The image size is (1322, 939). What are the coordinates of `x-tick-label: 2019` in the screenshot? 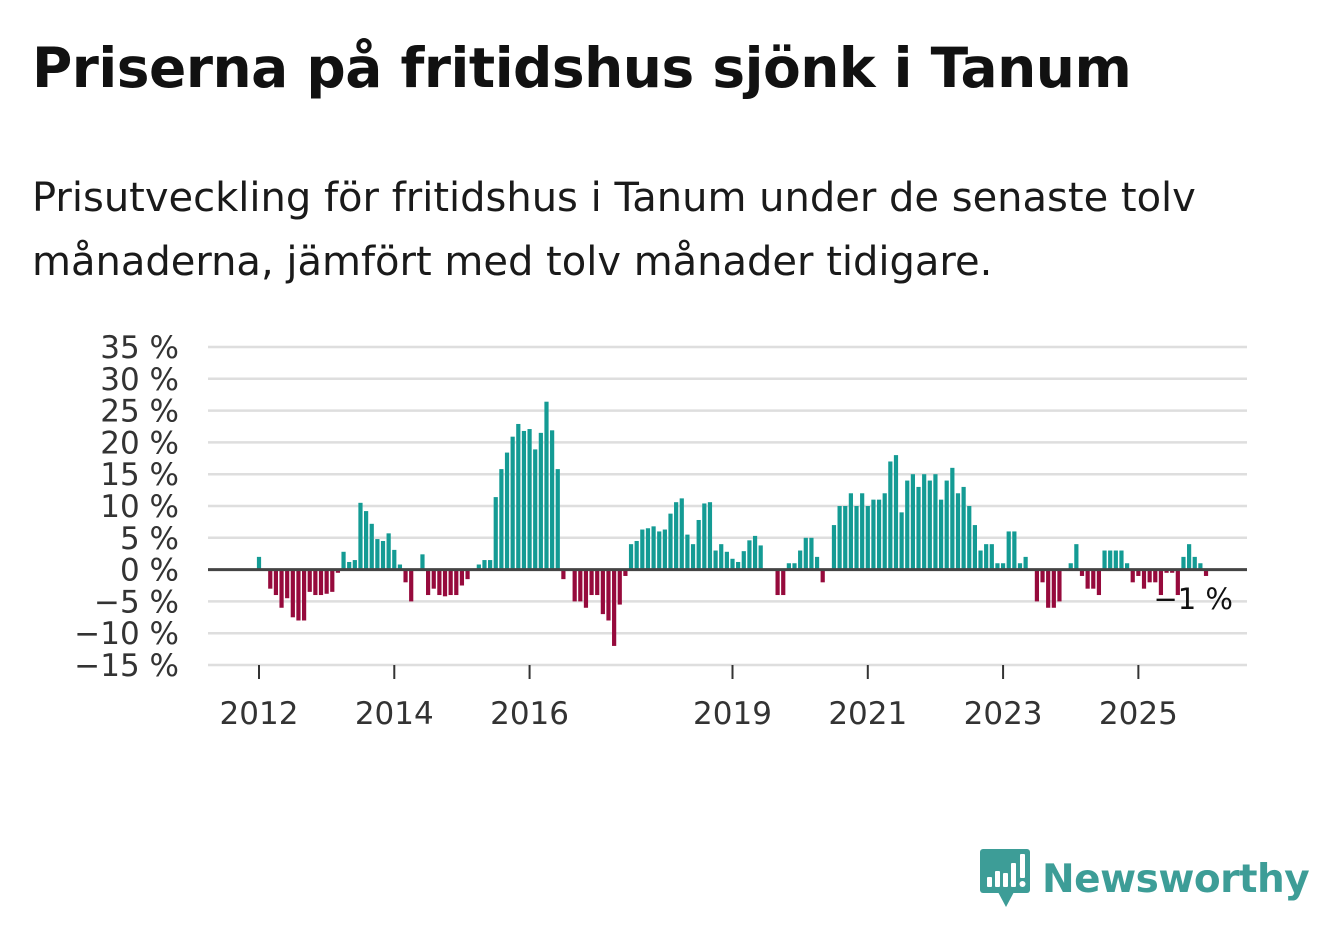 It's located at (732, 714).